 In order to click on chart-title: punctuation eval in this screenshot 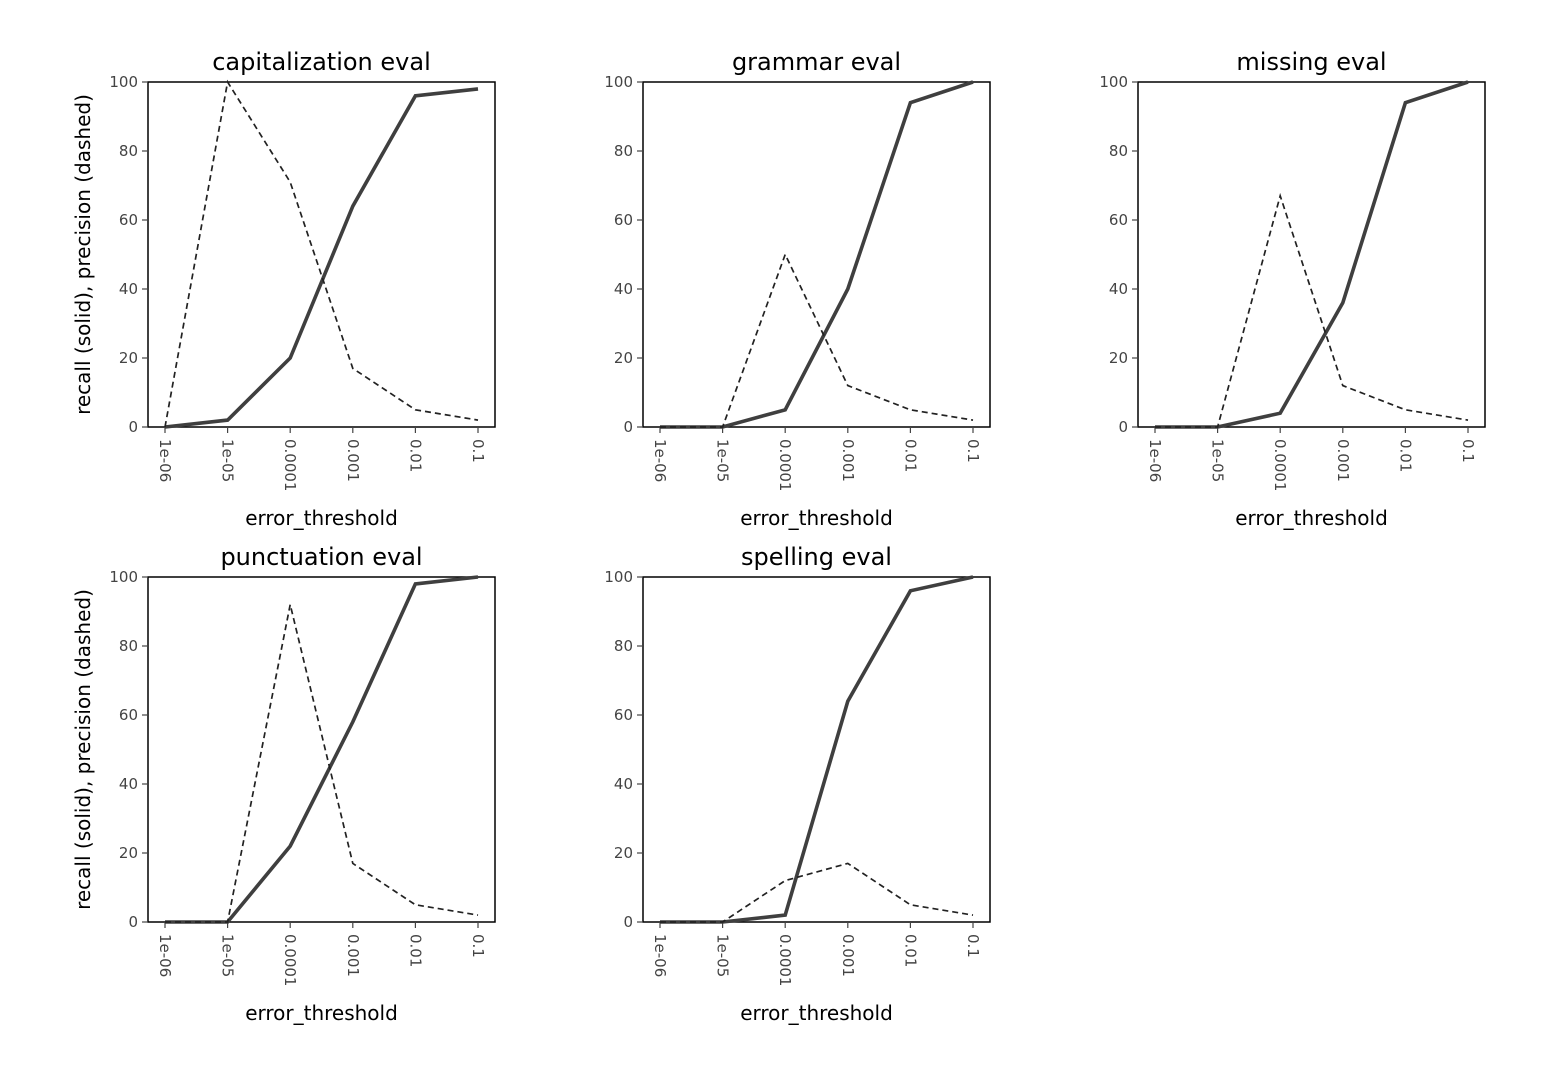, I will do `click(321, 557)`.